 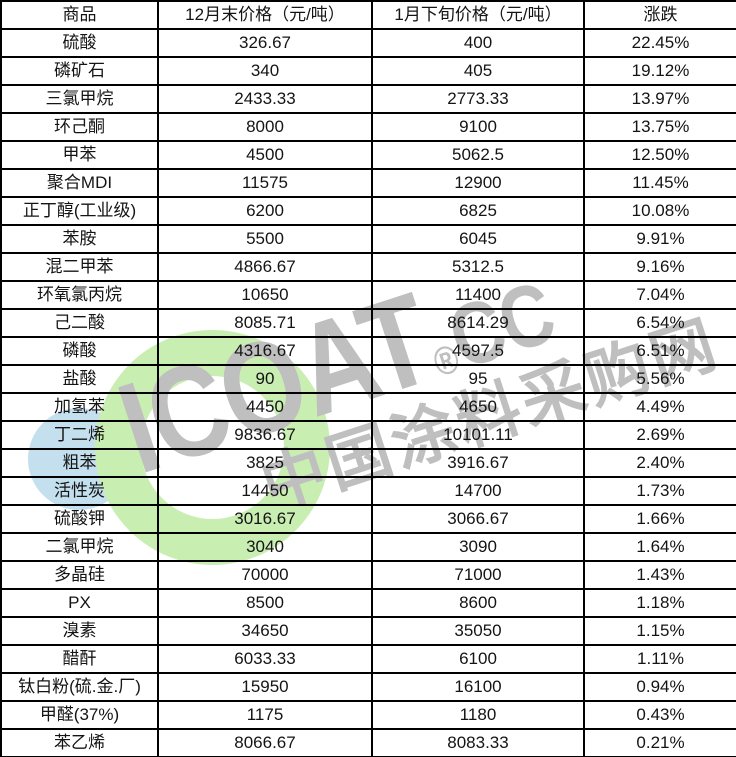 What do you see at coordinates (368, 71) in the screenshot?
I see `table-row: 磷矿石 340 405 19.12%` at bounding box center [368, 71].